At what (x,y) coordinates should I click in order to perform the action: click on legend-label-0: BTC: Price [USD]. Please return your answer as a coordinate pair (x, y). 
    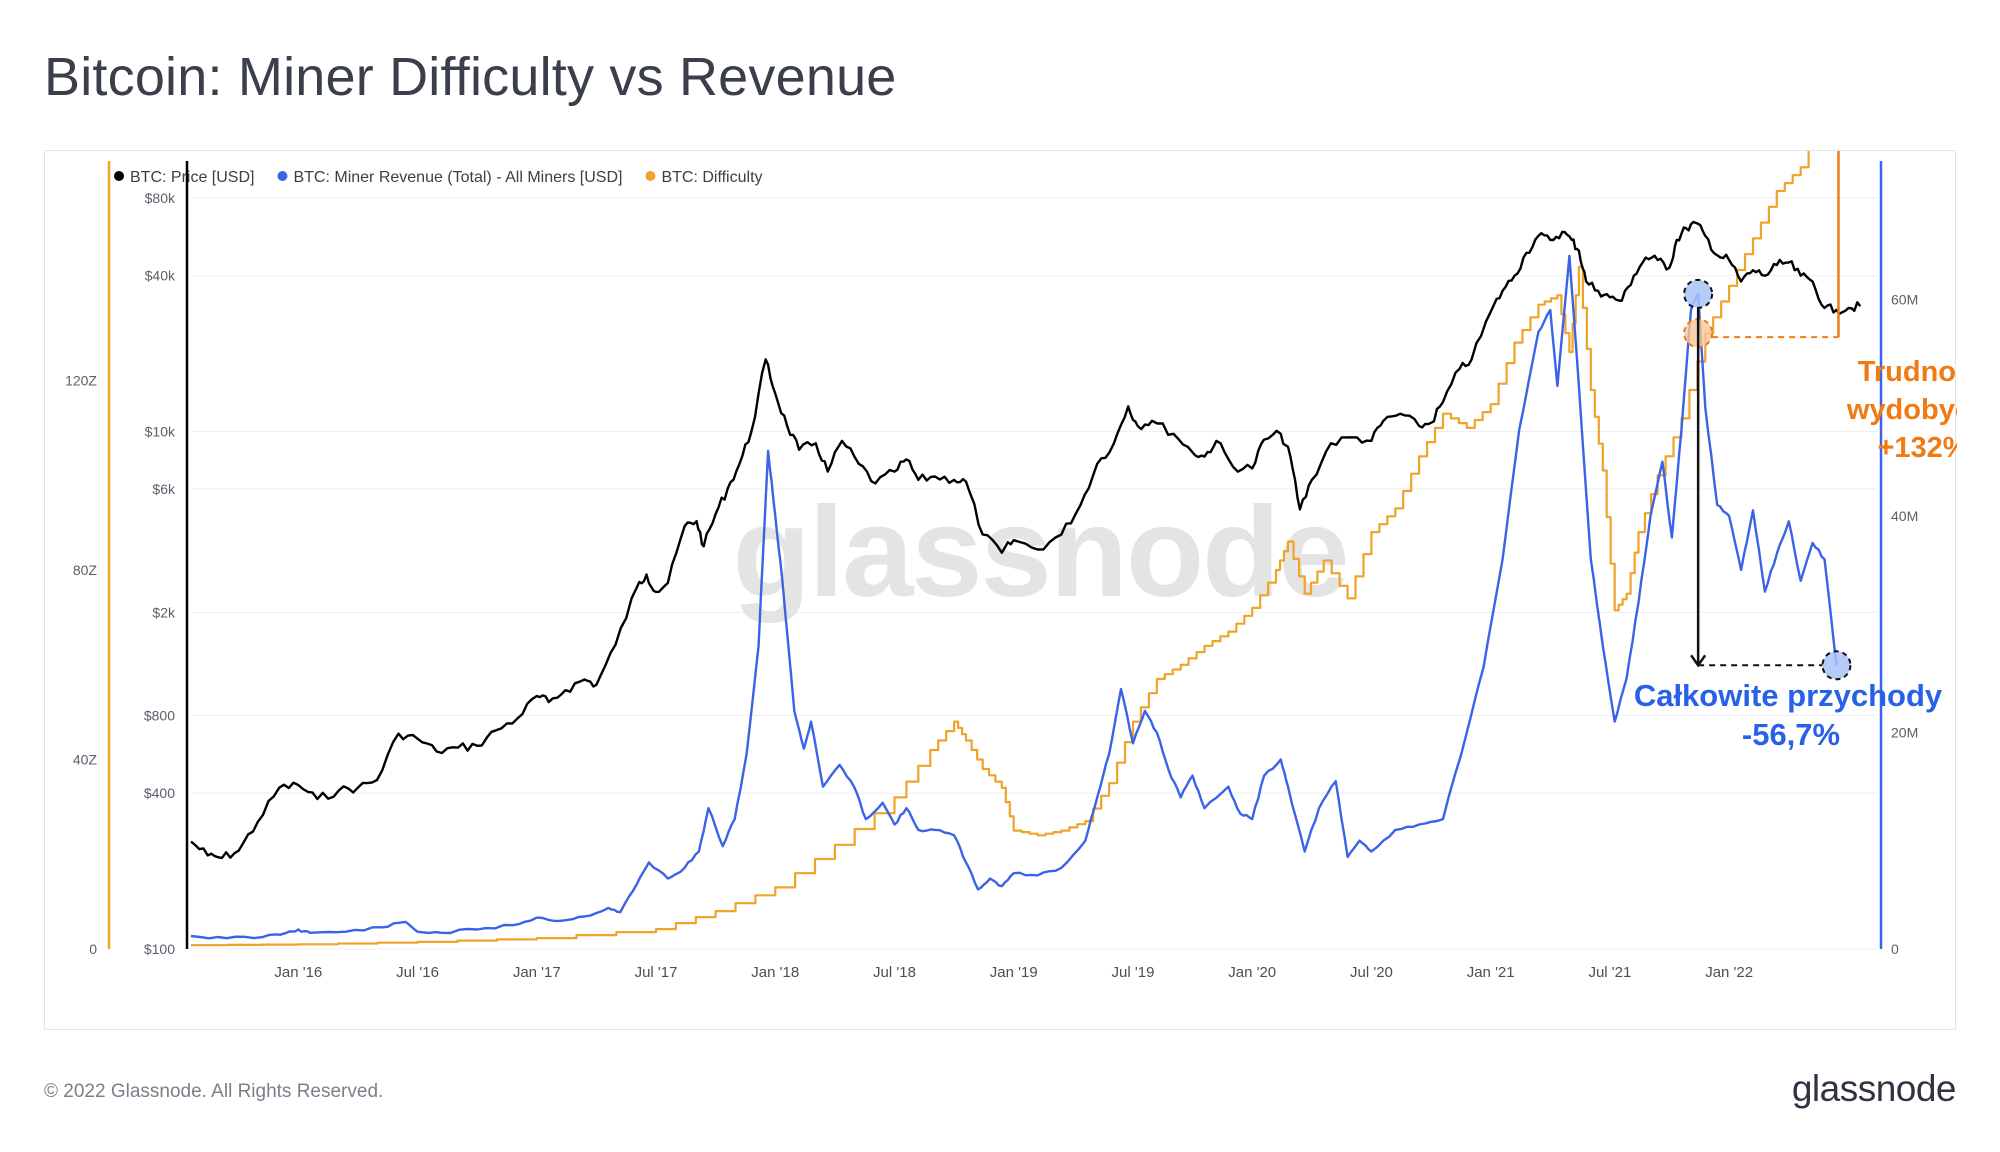
    Looking at the image, I should click on (192, 177).